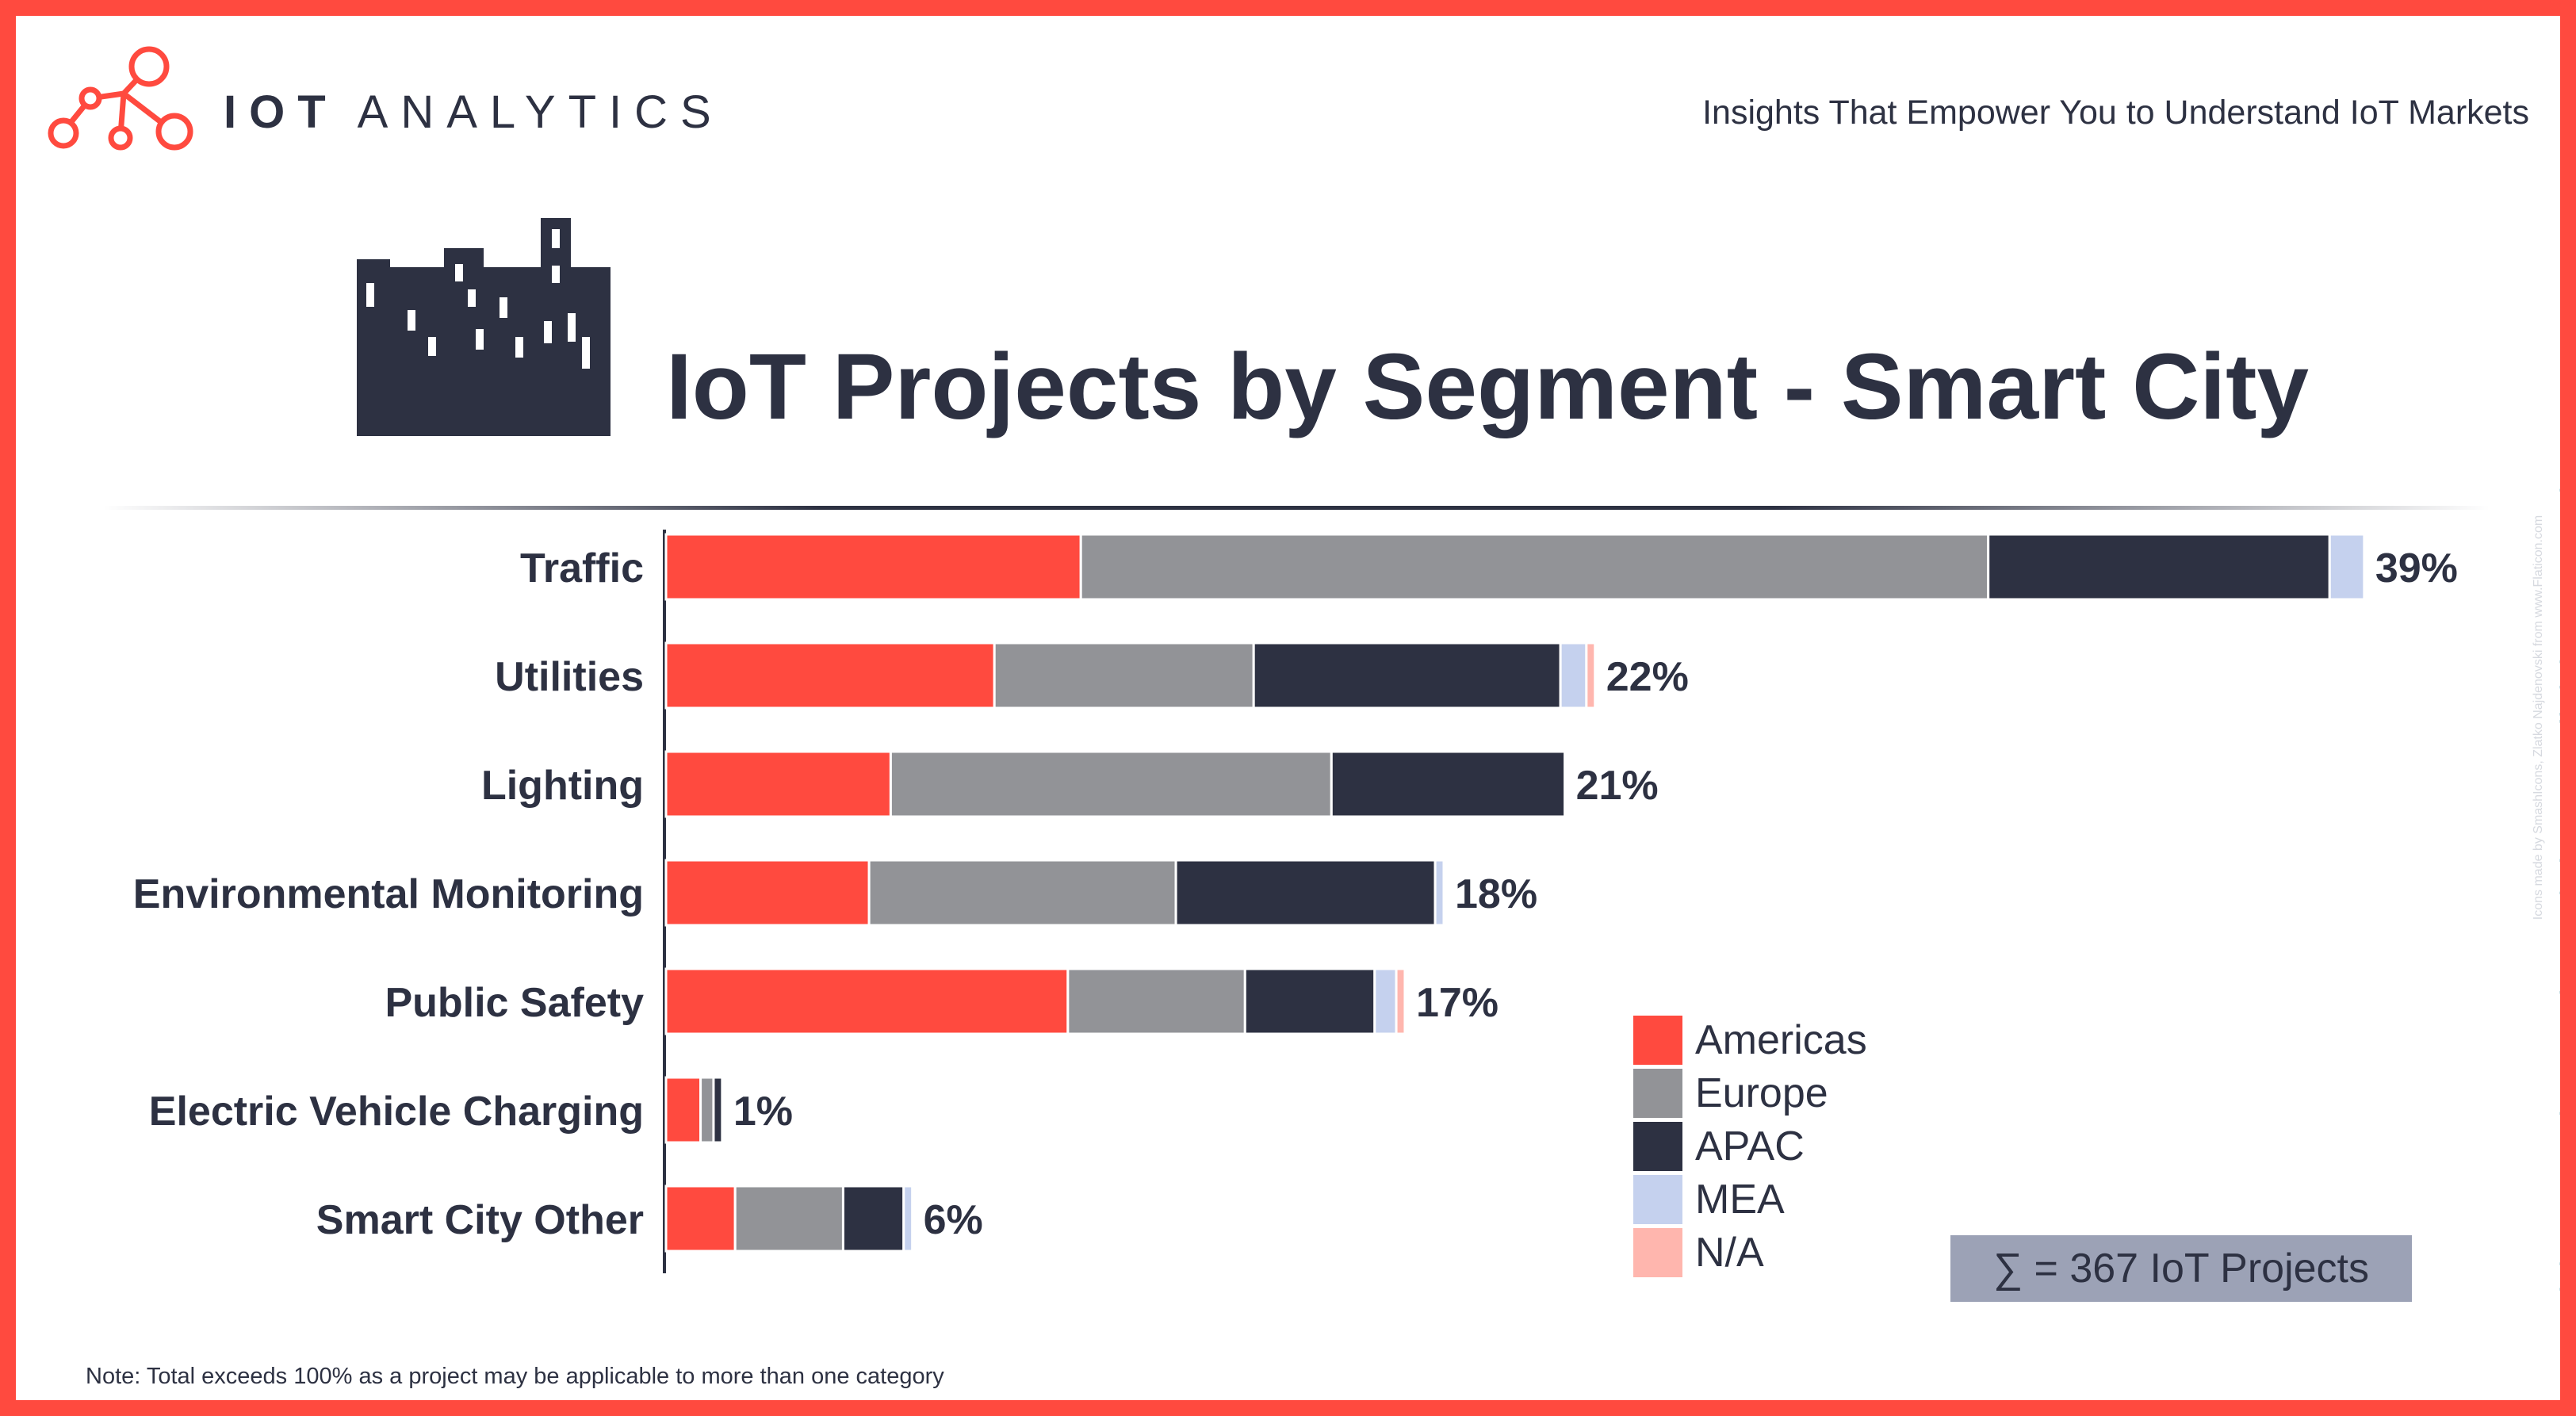  What do you see at coordinates (396, 1112) in the screenshot?
I see `category-label-electric-vehicle-charging: Electric Vehicle Charging` at bounding box center [396, 1112].